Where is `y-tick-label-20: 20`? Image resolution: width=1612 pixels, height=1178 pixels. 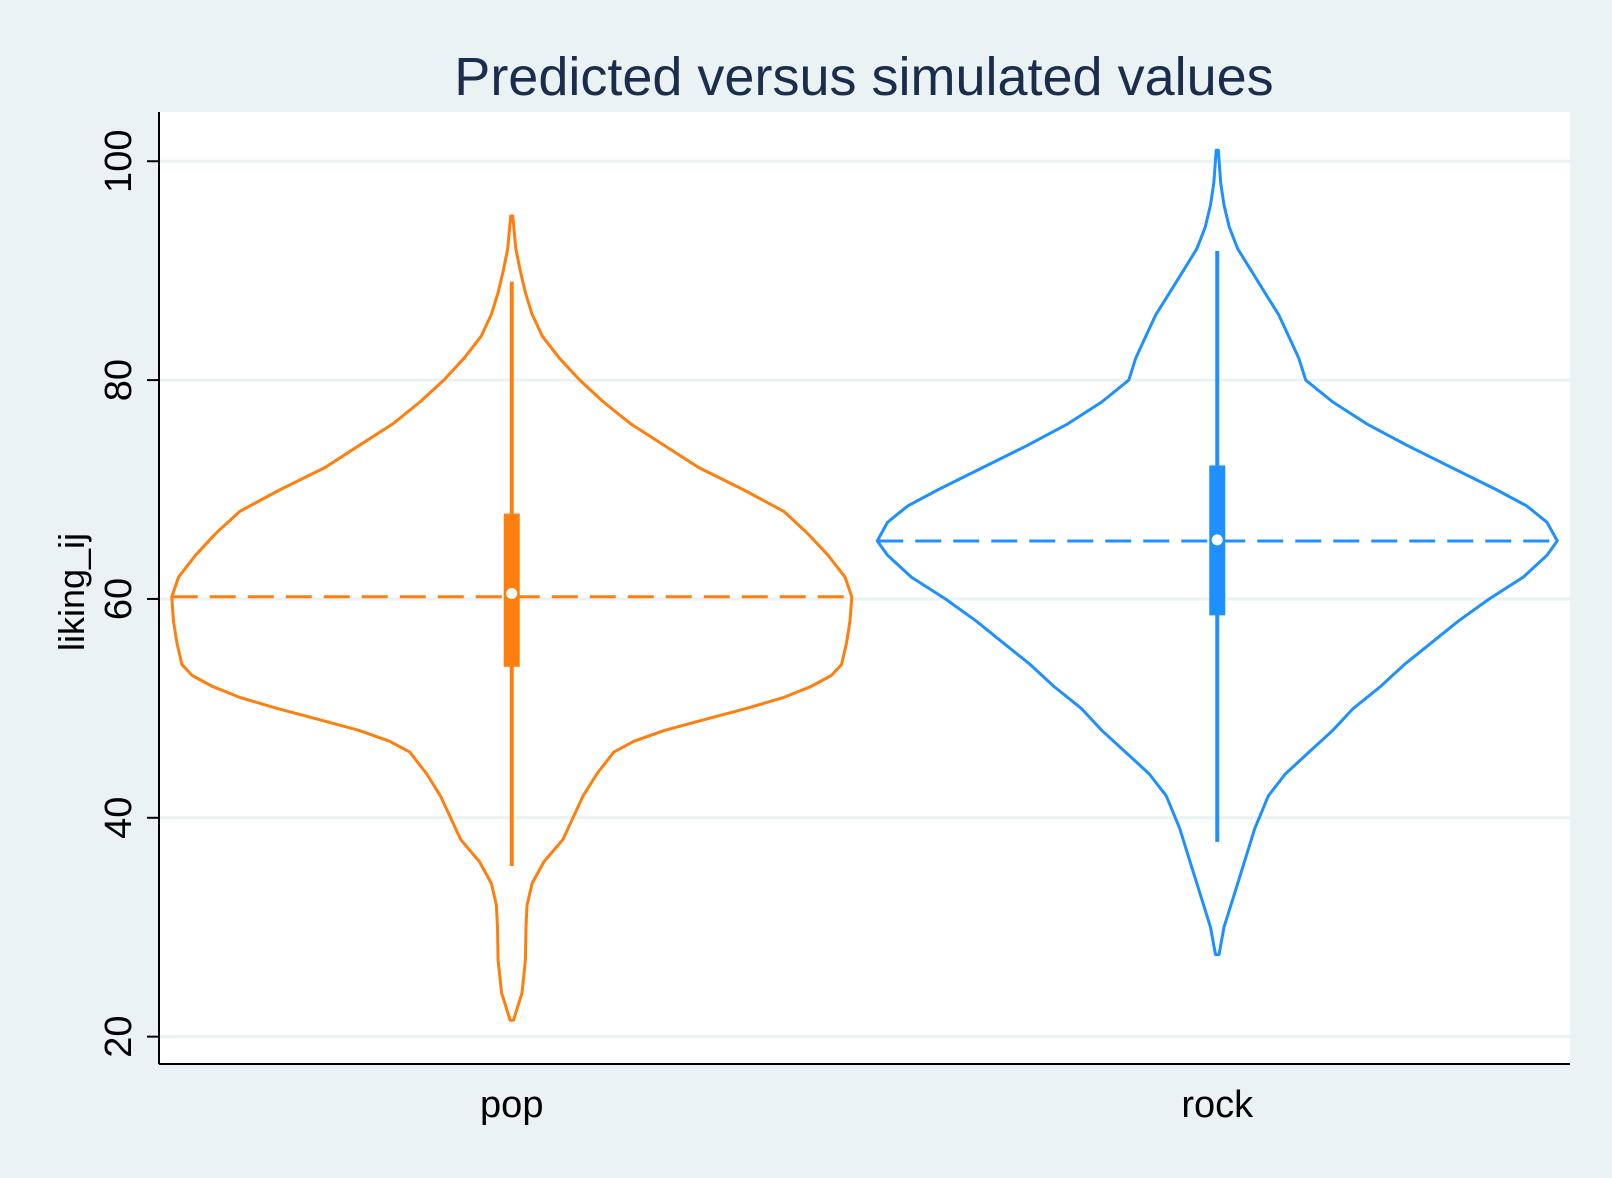
y-tick-label-20: 20 is located at coordinates (119, 1037).